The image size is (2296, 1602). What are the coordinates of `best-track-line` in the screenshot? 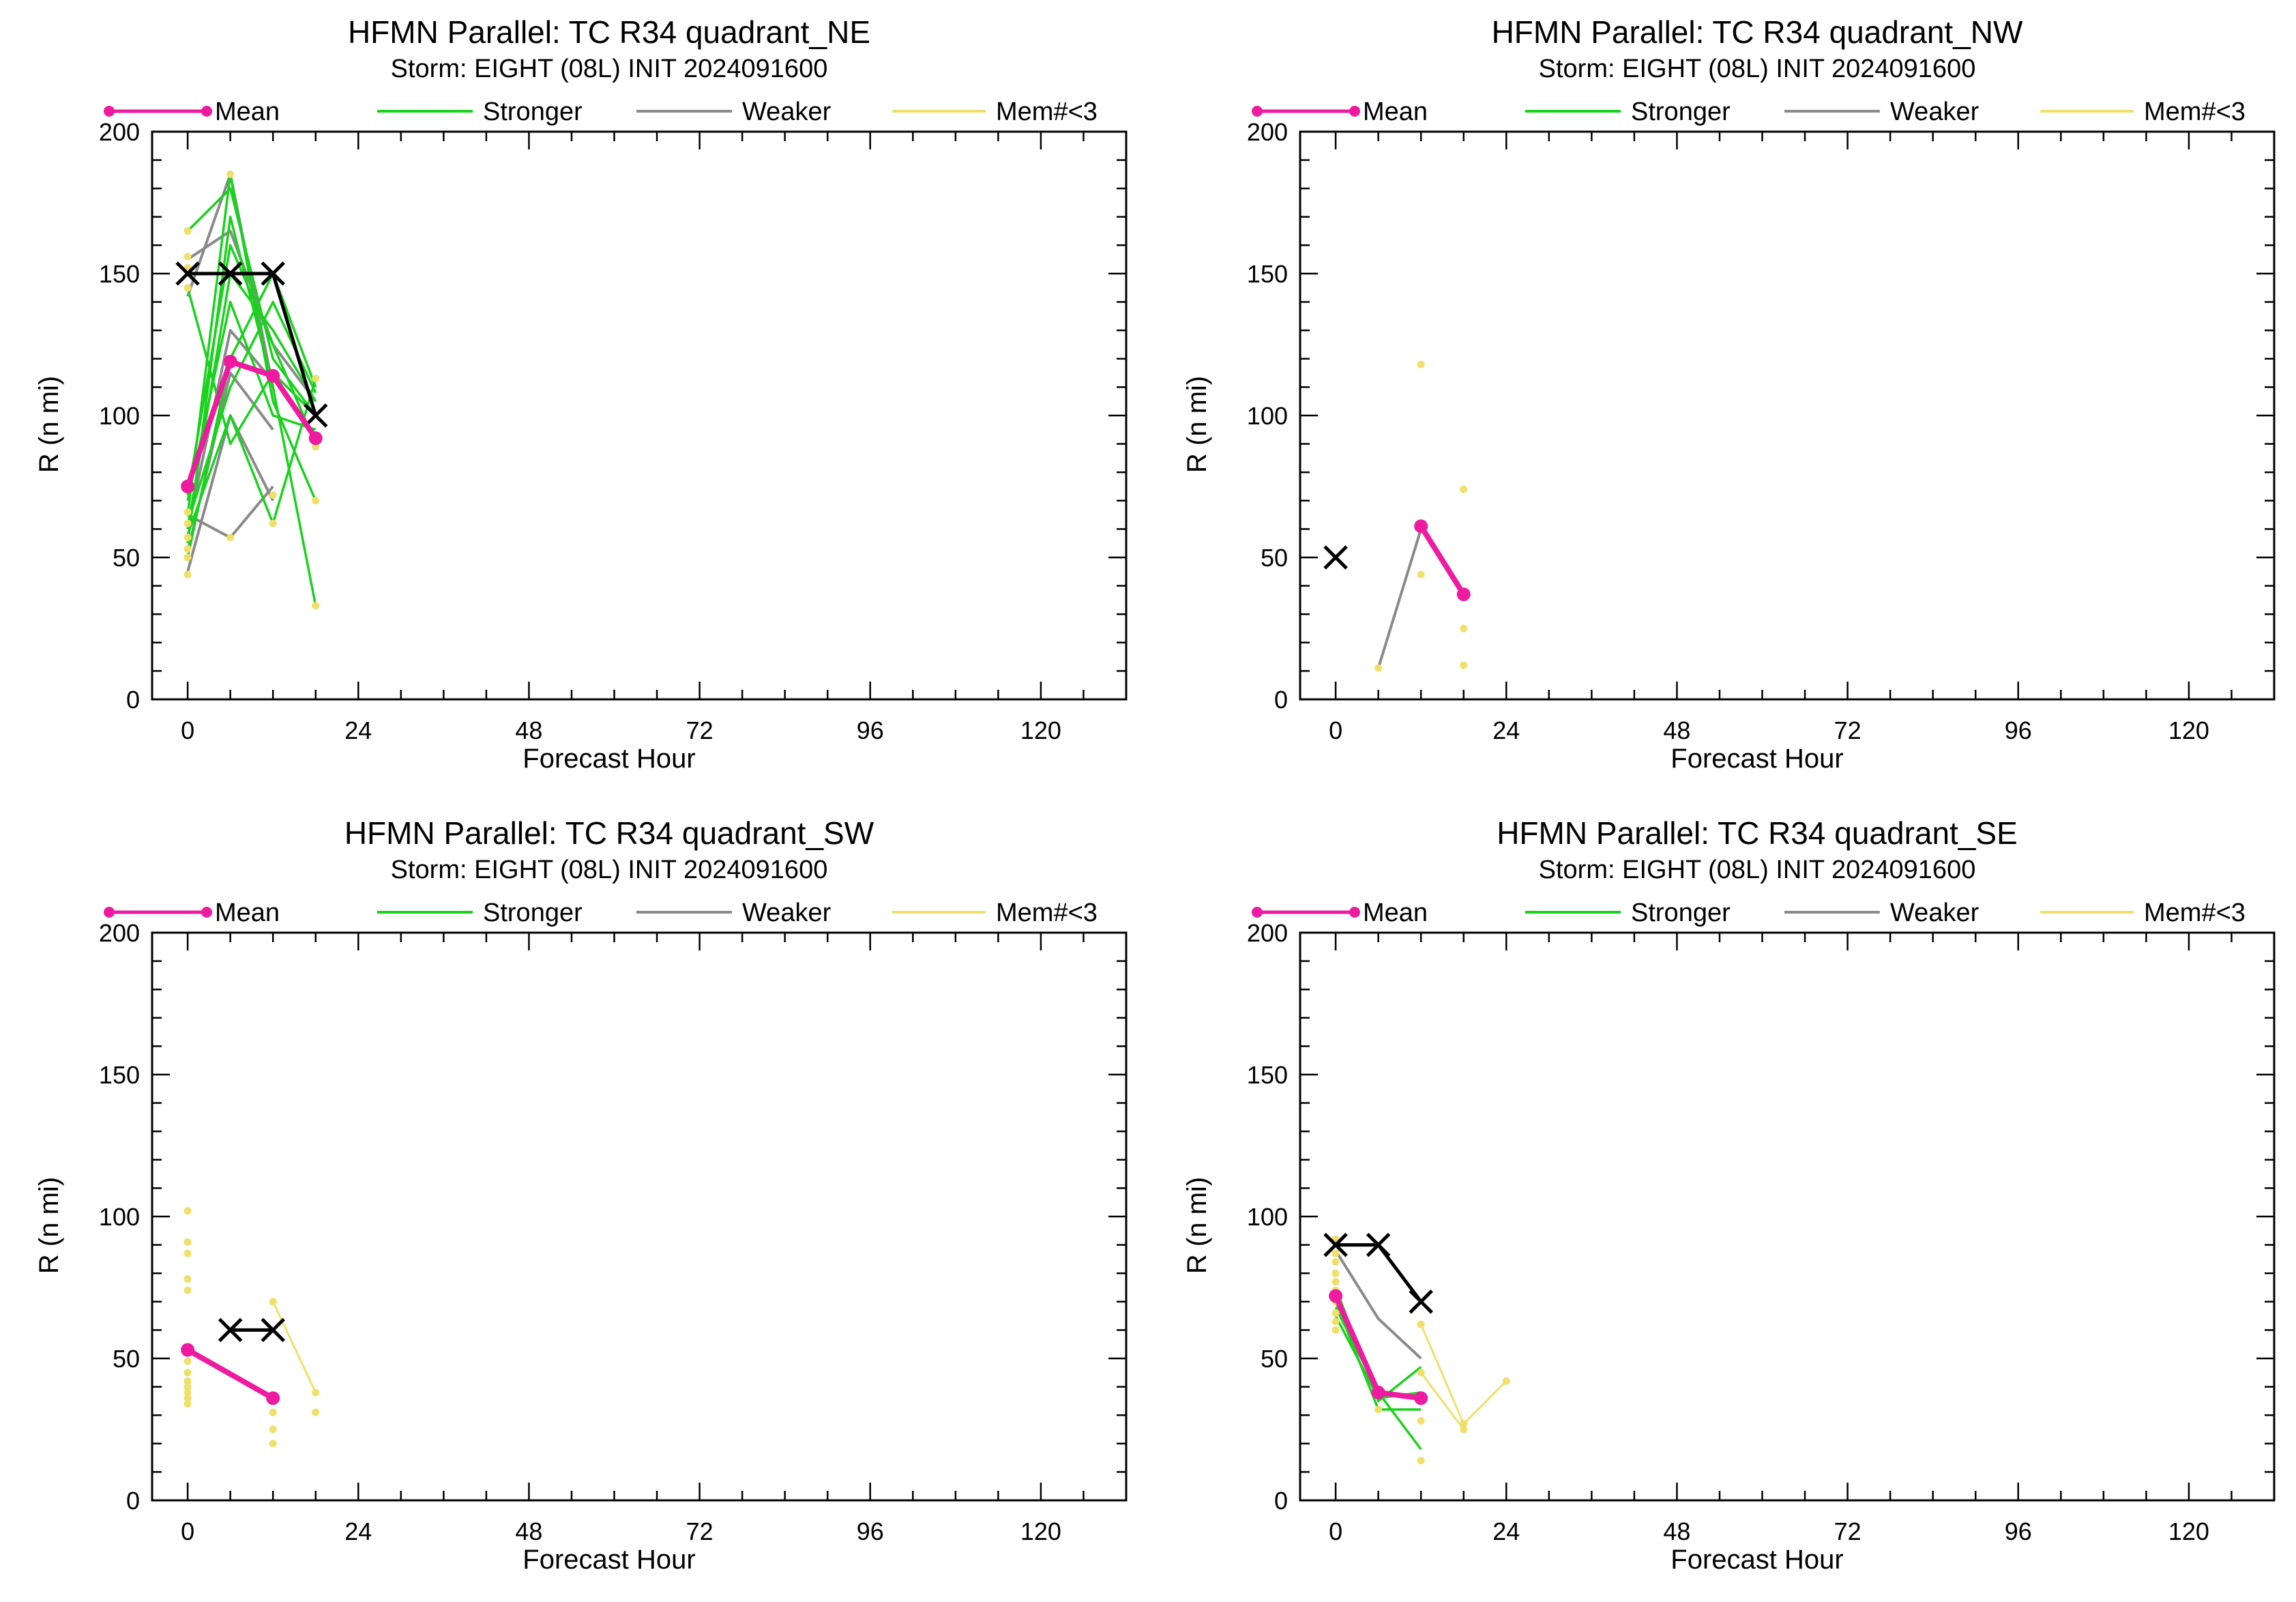 It's located at (253, 344).